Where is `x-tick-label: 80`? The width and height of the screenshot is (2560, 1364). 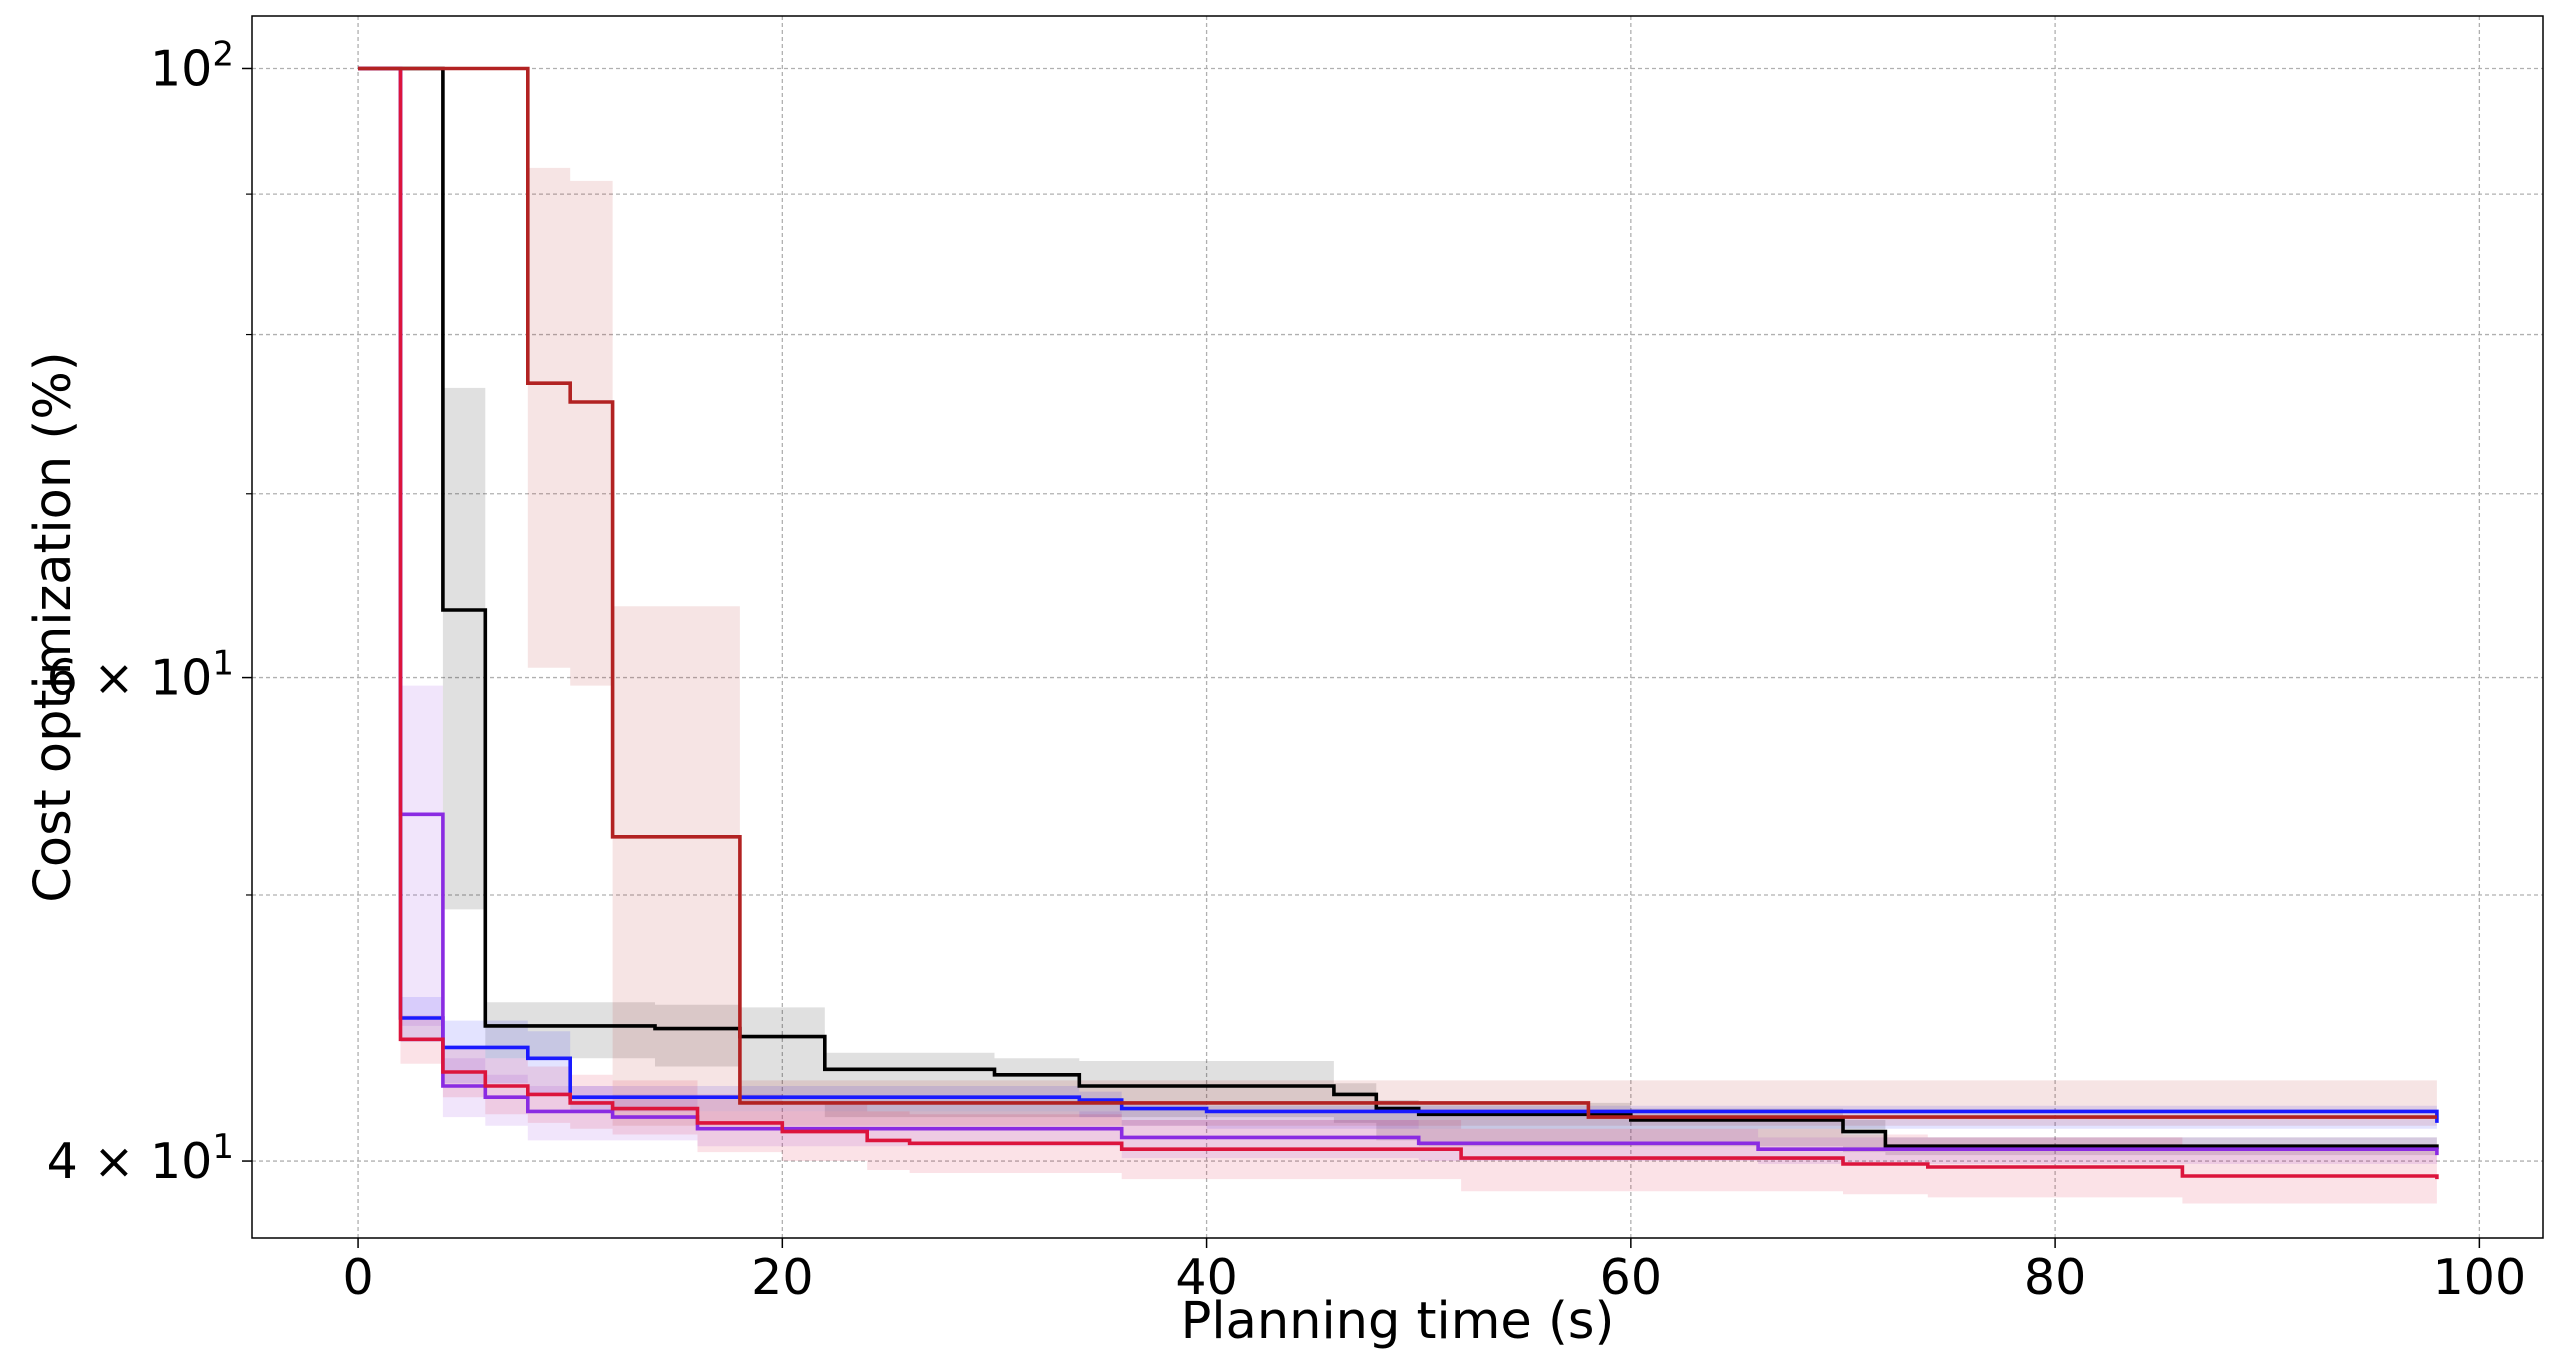 x-tick-label: 80 is located at coordinates (2055, 1277).